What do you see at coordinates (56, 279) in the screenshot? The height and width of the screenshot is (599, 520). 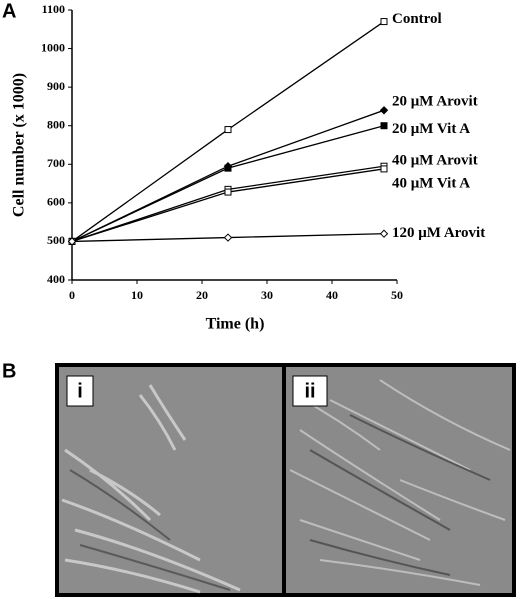 I see `y-tick-label: 400` at bounding box center [56, 279].